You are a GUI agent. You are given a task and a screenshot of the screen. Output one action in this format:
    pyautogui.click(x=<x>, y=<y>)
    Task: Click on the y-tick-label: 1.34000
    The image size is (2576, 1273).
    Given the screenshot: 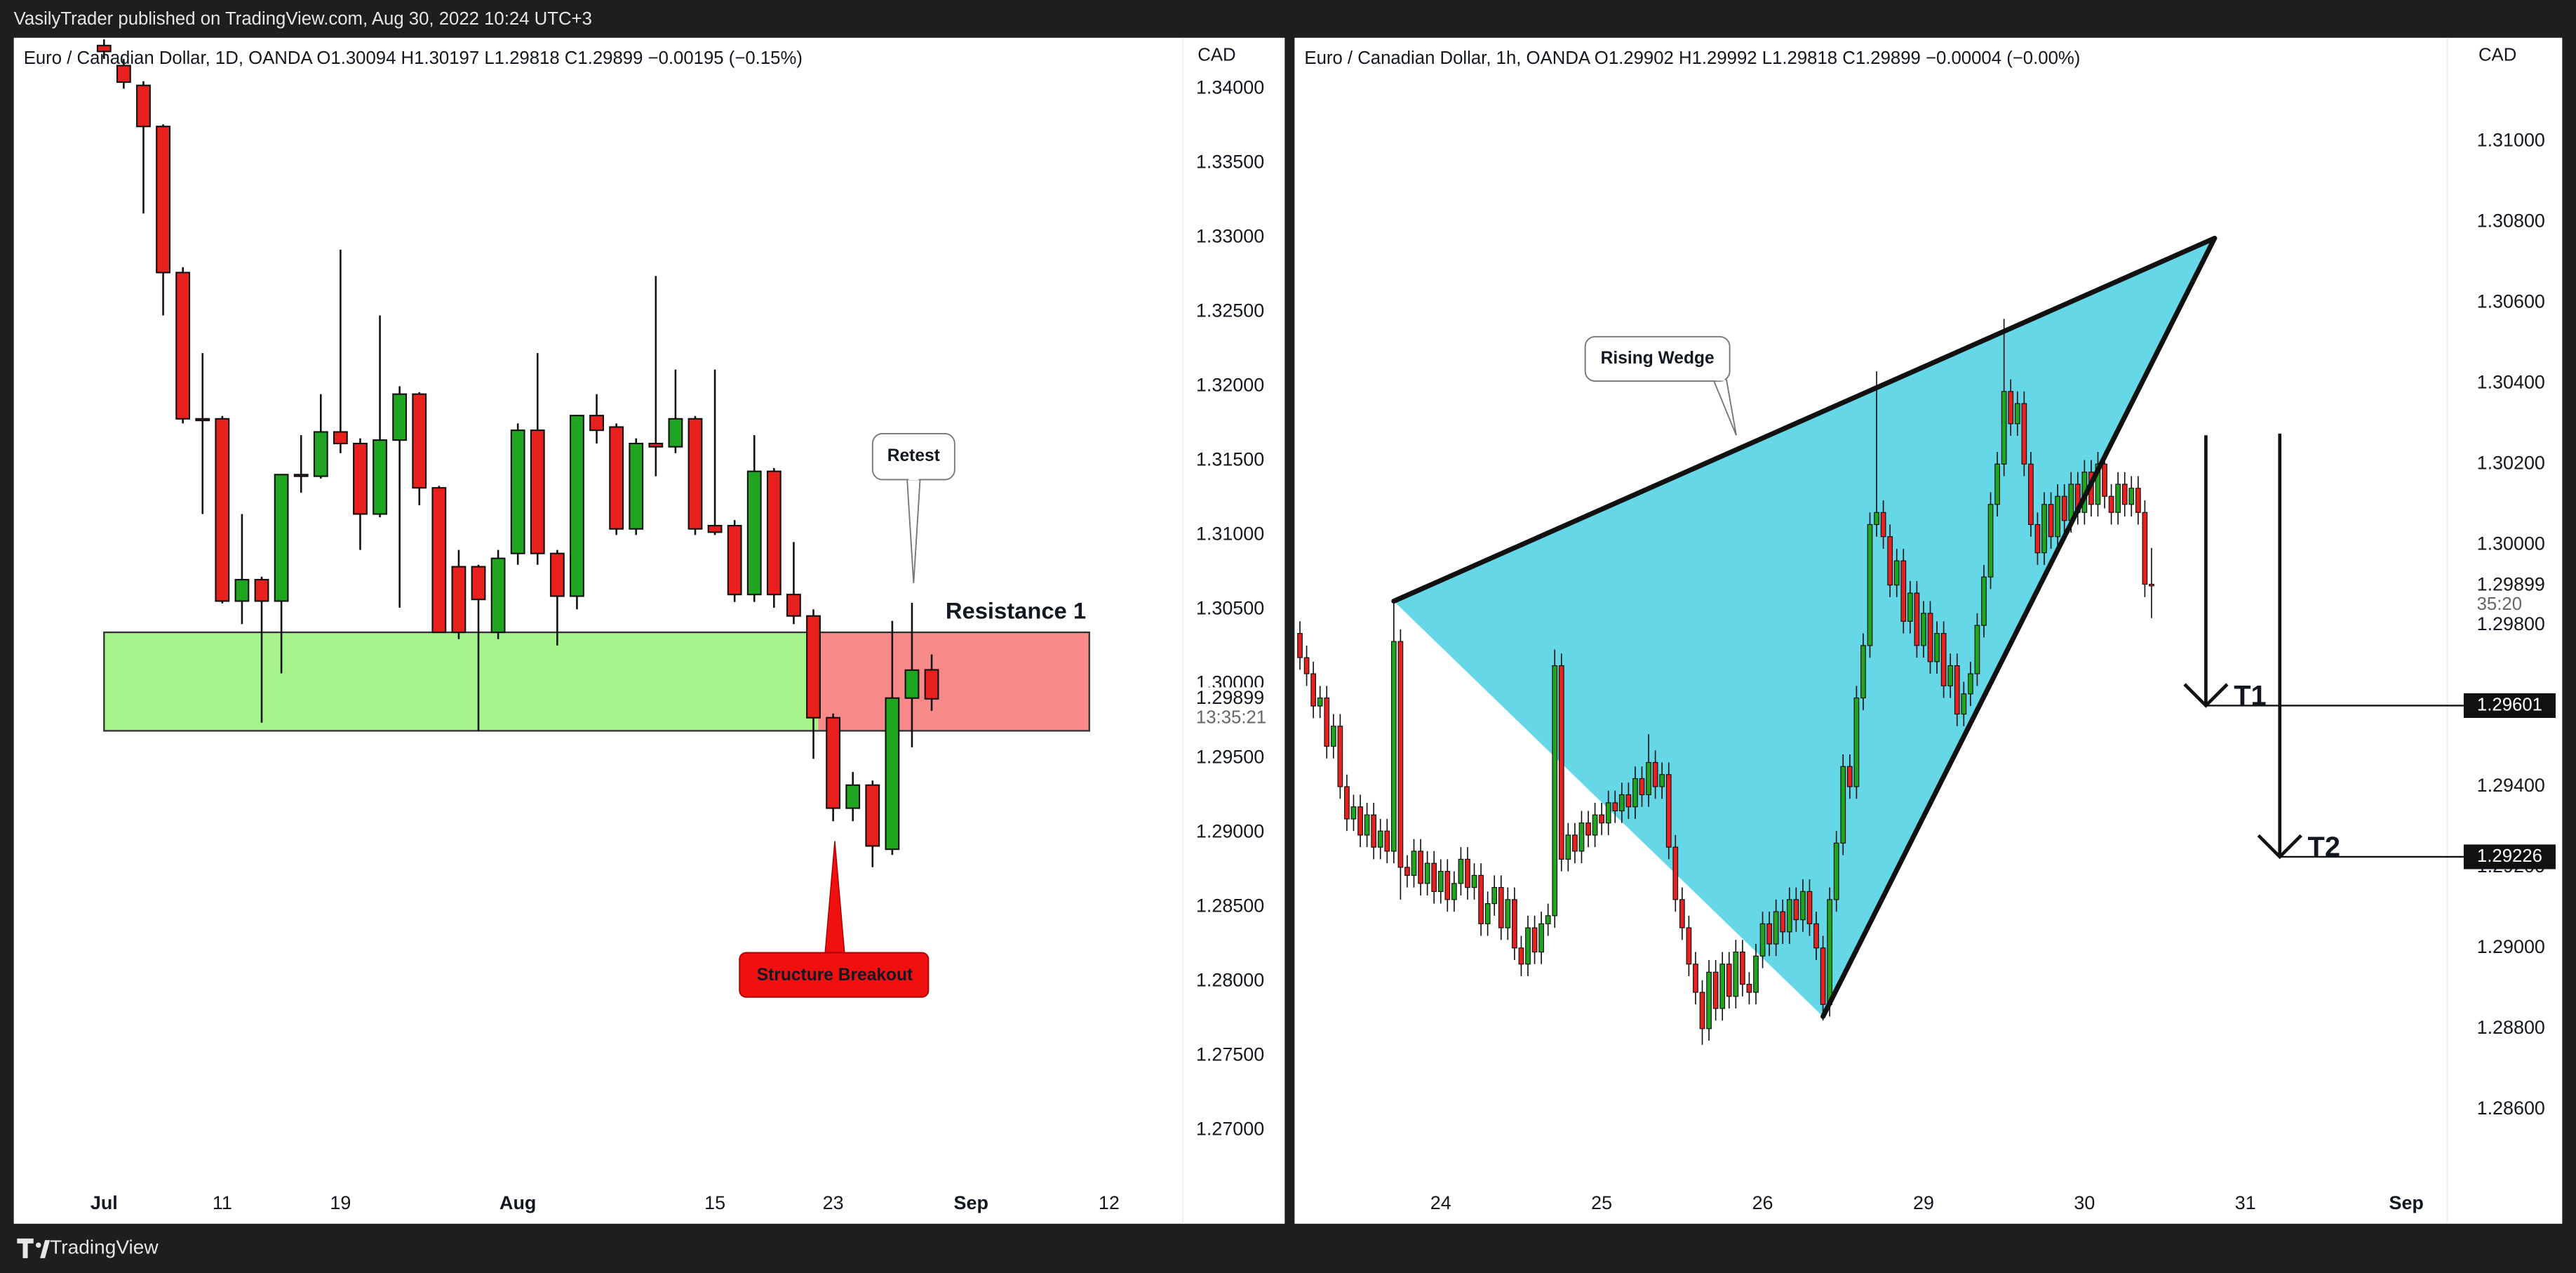 What is the action you would take?
    pyautogui.click(x=1230, y=87)
    